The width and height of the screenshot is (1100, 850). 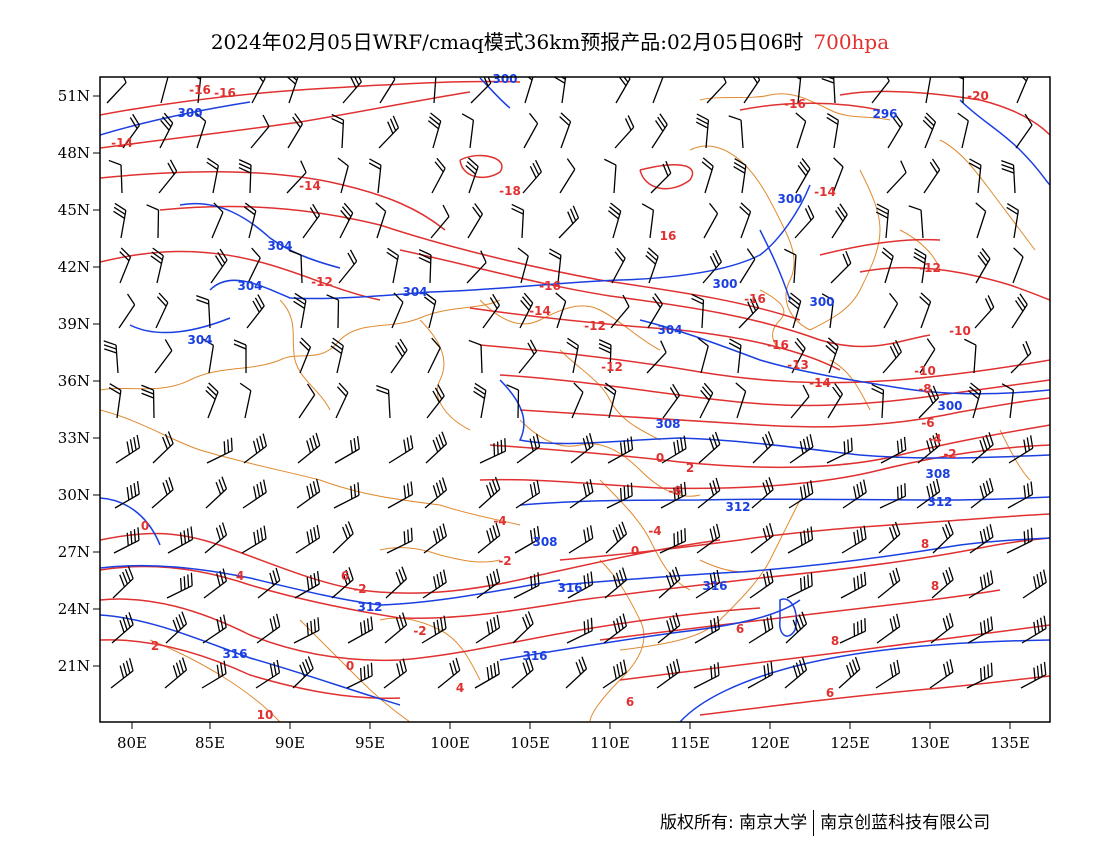 What do you see at coordinates (265, 715) in the screenshot?
I see `temperature-label: 10` at bounding box center [265, 715].